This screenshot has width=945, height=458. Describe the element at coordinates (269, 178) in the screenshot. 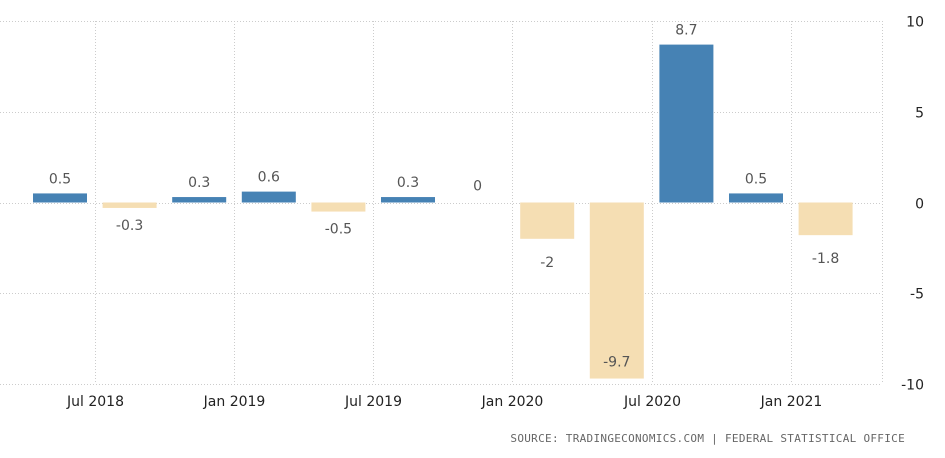

I see `data-label: 0.6` at that location.